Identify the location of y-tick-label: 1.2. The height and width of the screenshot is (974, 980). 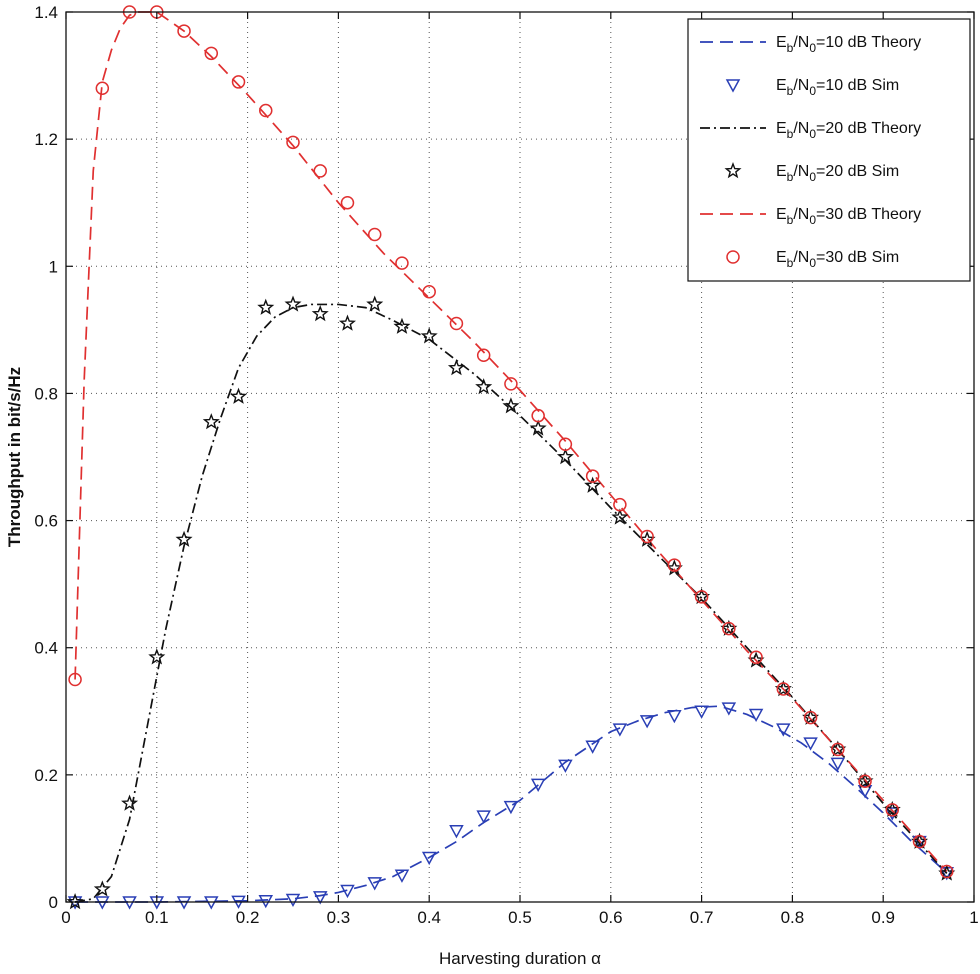
(46, 139).